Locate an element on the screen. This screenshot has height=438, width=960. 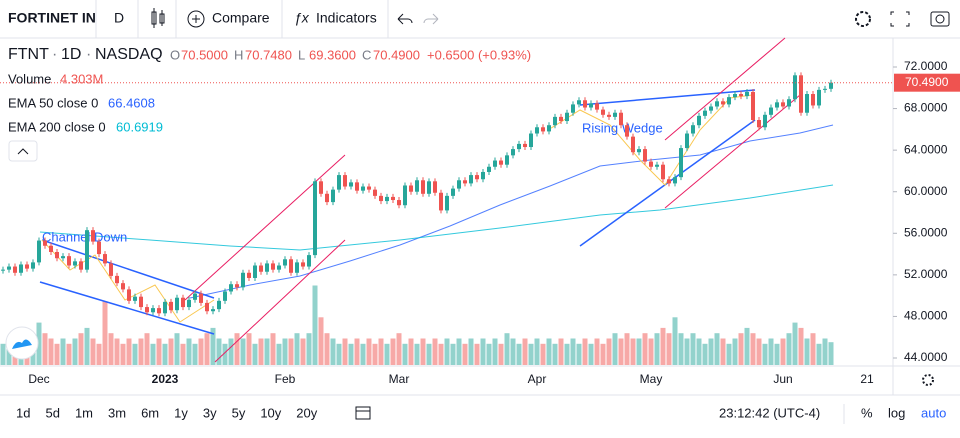
screenshot is located at coordinates (940, 19).